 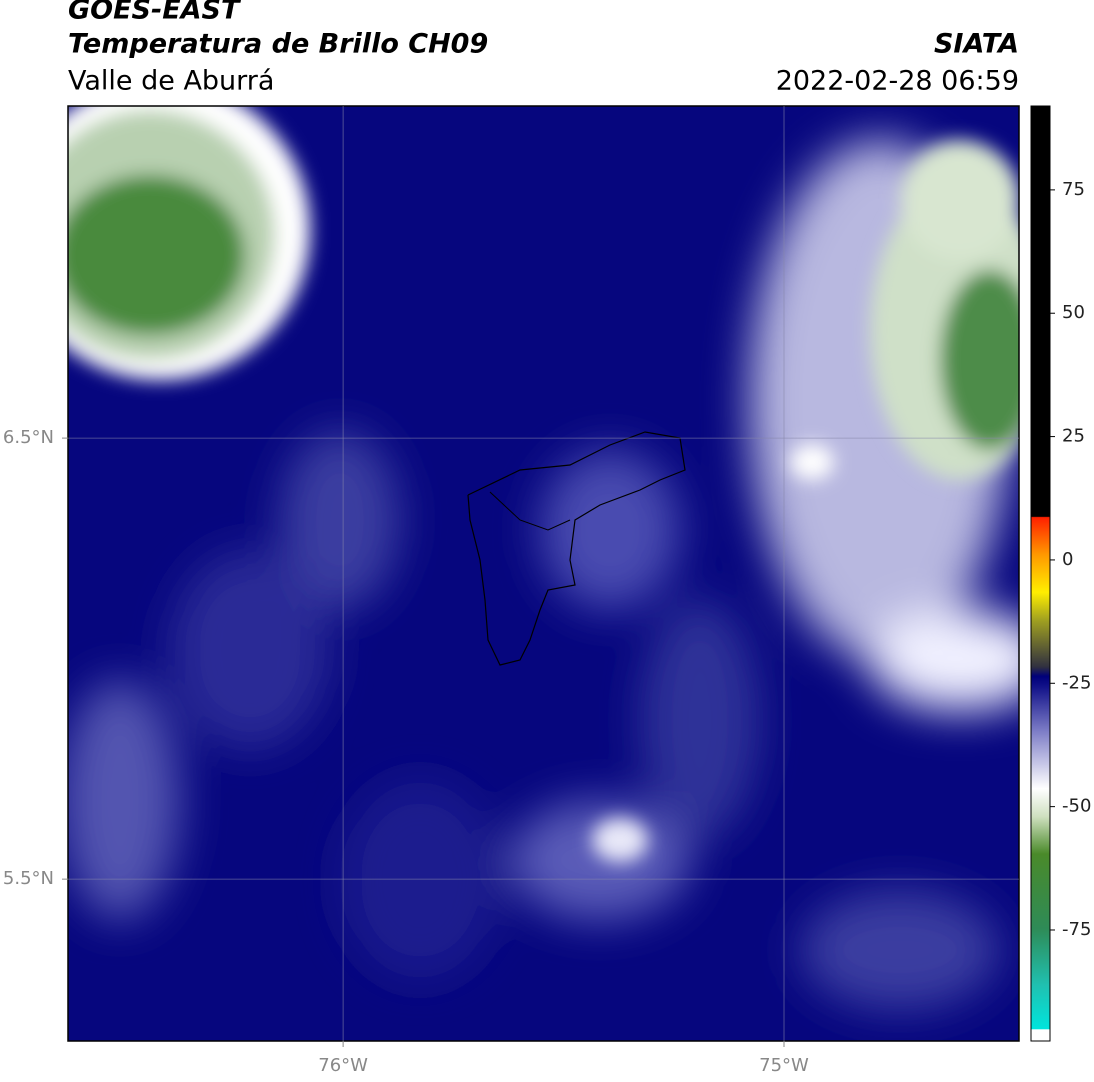 What do you see at coordinates (1073, 189) in the screenshot?
I see `colorbar-tick-label: 75` at bounding box center [1073, 189].